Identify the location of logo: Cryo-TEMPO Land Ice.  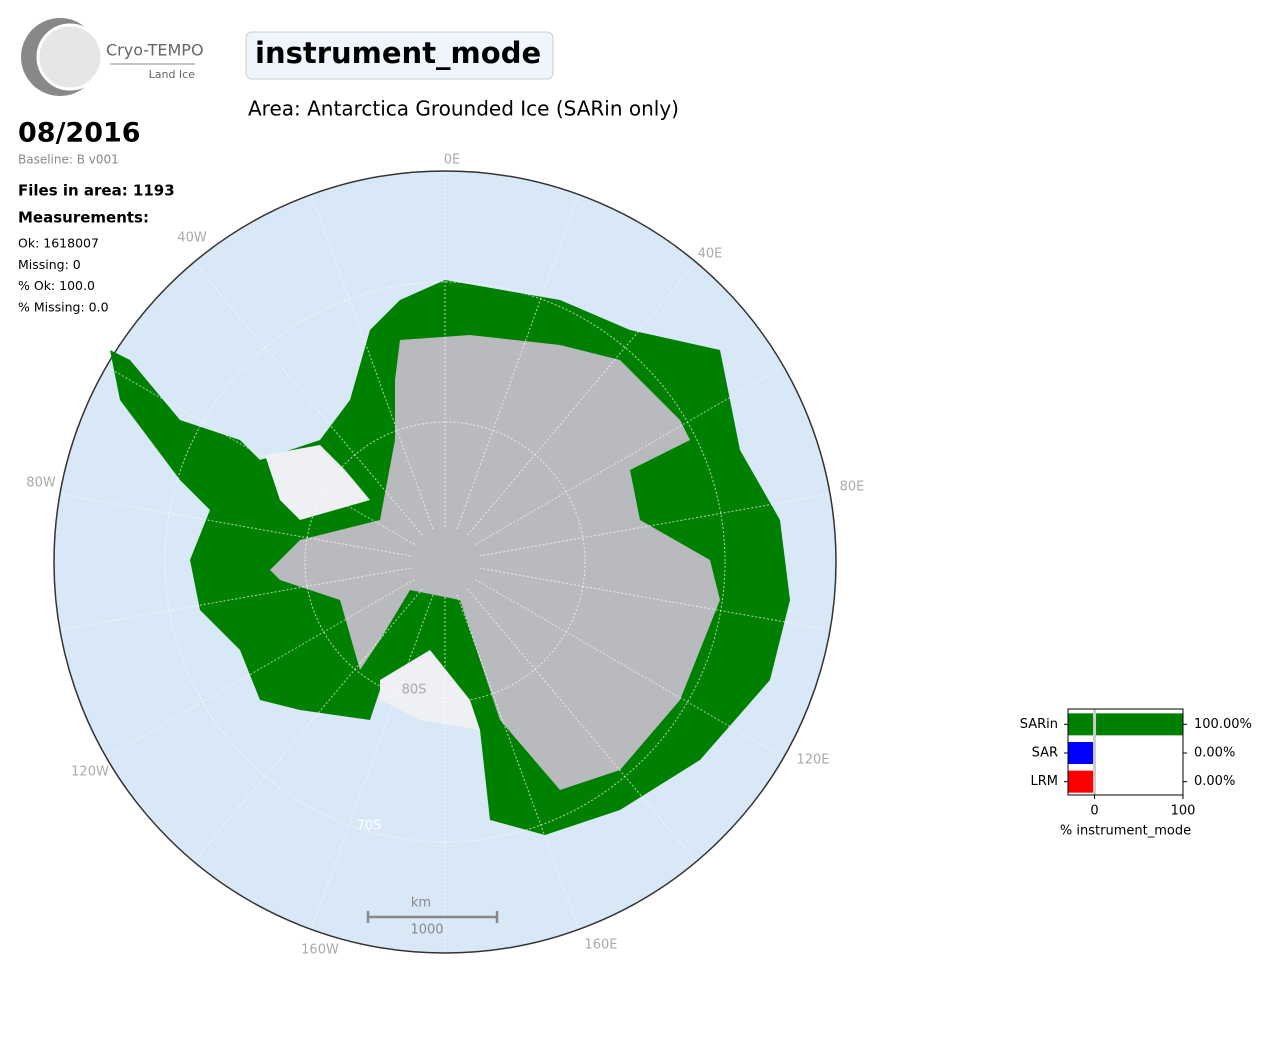
(112, 57).